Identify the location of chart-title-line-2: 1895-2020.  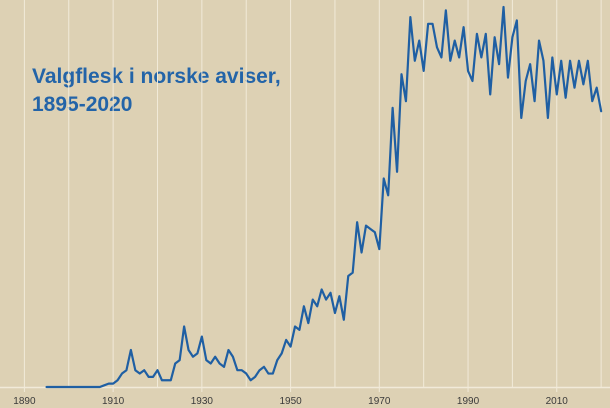
(82, 104).